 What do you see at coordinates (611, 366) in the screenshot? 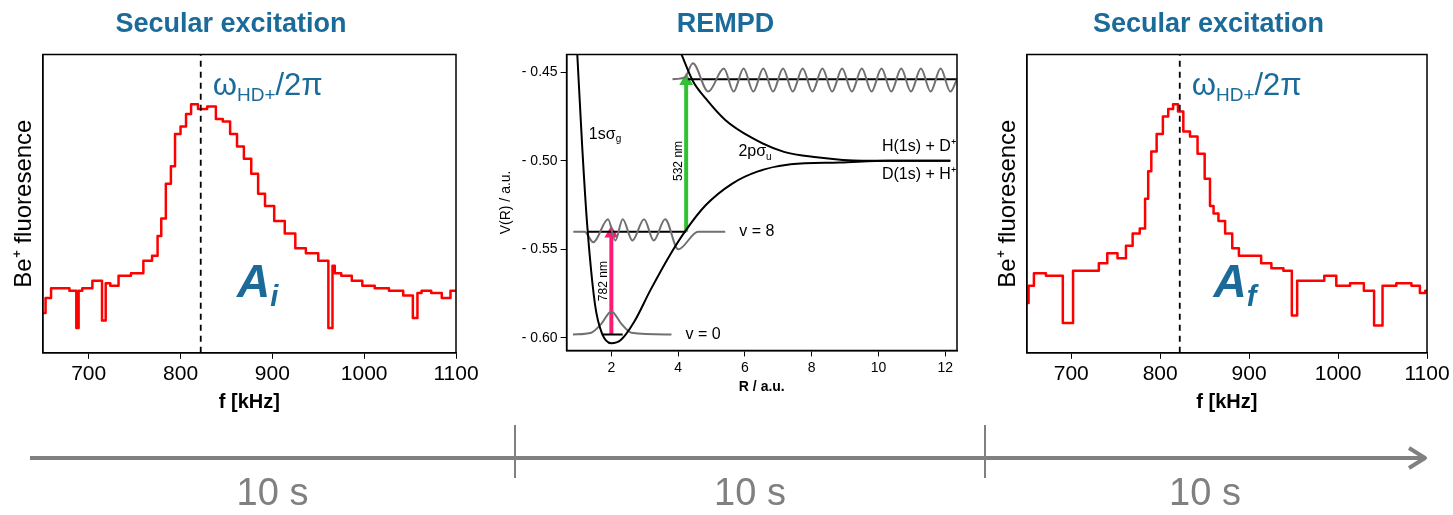
I see `x-tick-label: 2` at bounding box center [611, 366].